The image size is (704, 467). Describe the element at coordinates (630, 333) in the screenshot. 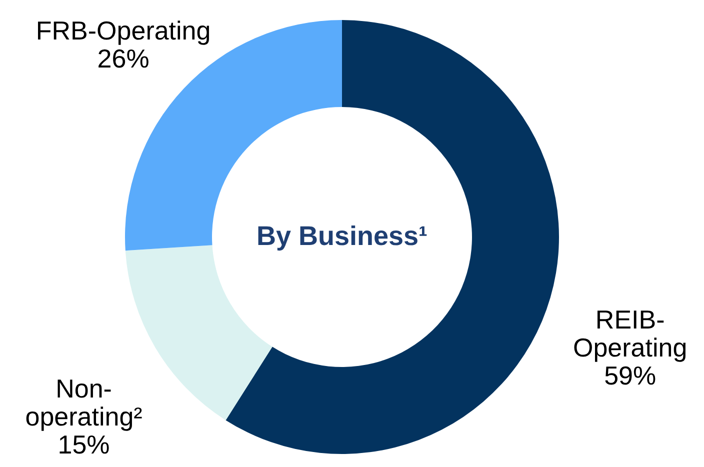

I see `slice-label: REIB- Operating` at that location.